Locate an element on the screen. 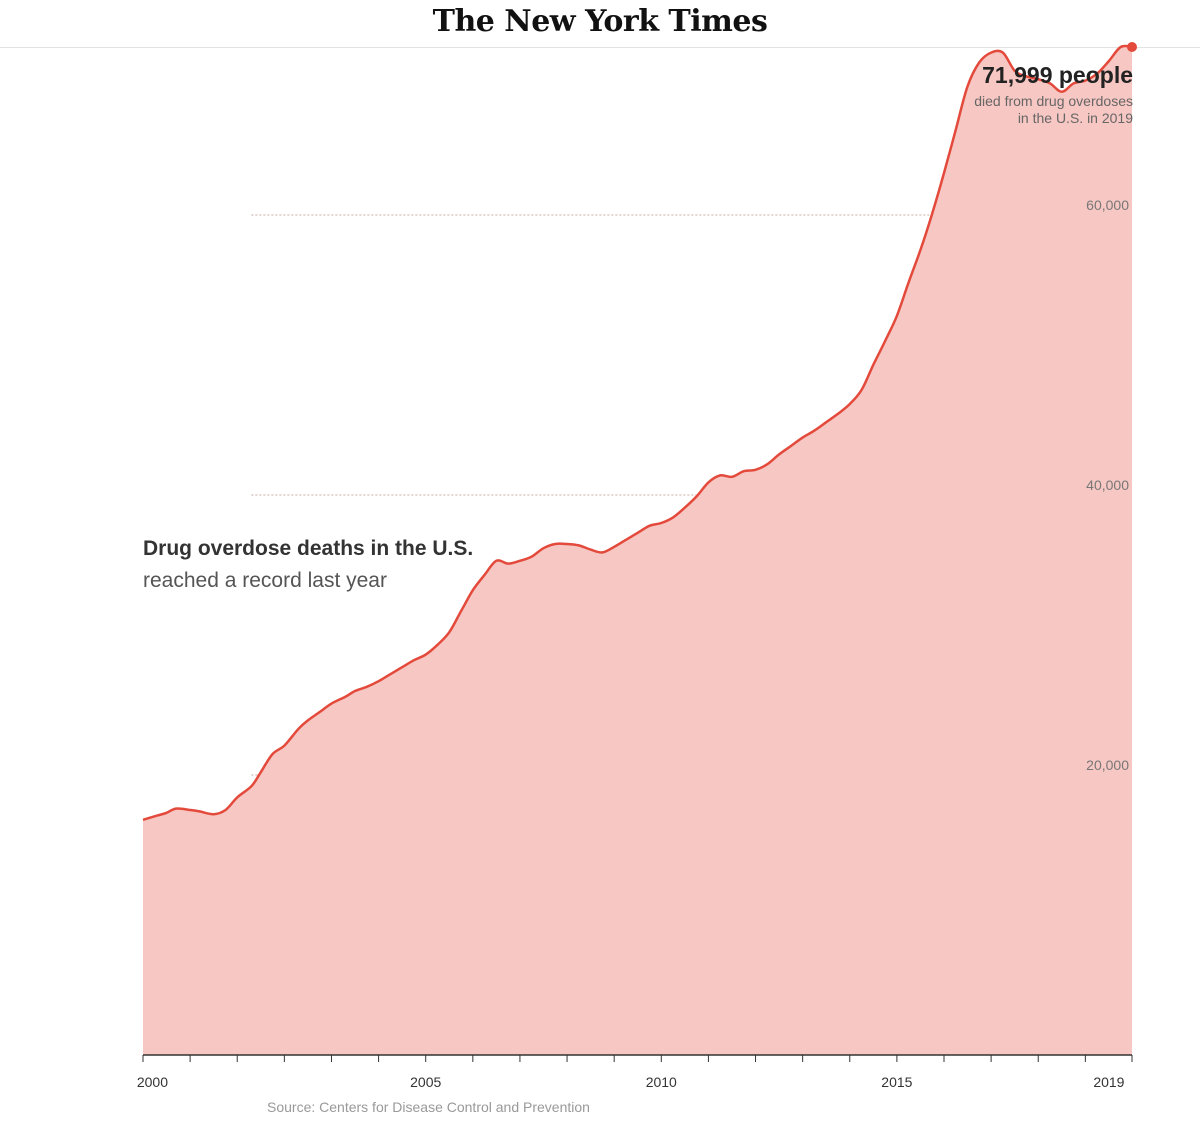 This screenshot has height=1145, width=1200. x-tick-label: 2000 is located at coordinates (152, 1082).